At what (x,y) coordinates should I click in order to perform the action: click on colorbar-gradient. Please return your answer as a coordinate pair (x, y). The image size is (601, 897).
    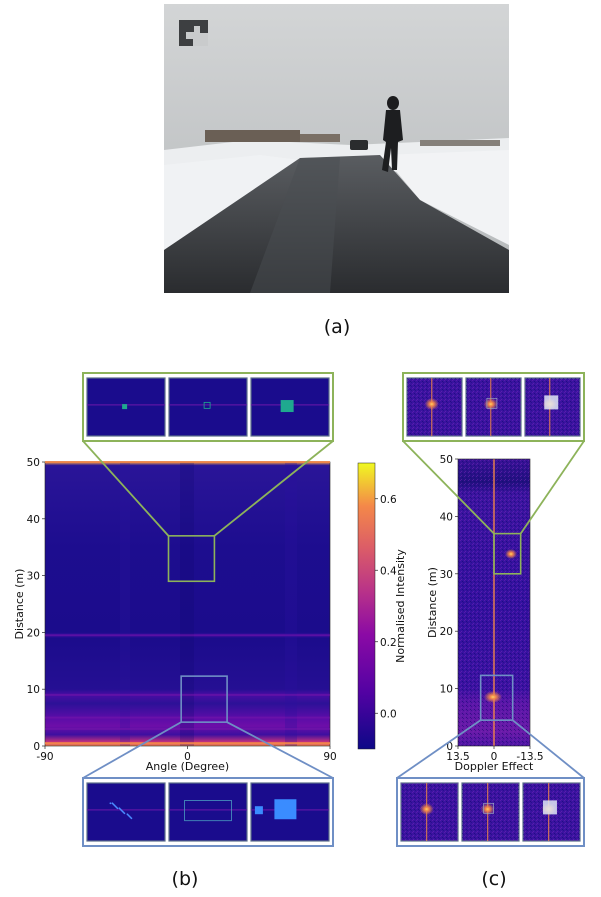
    Looking at the image, I should click on (366, 606).